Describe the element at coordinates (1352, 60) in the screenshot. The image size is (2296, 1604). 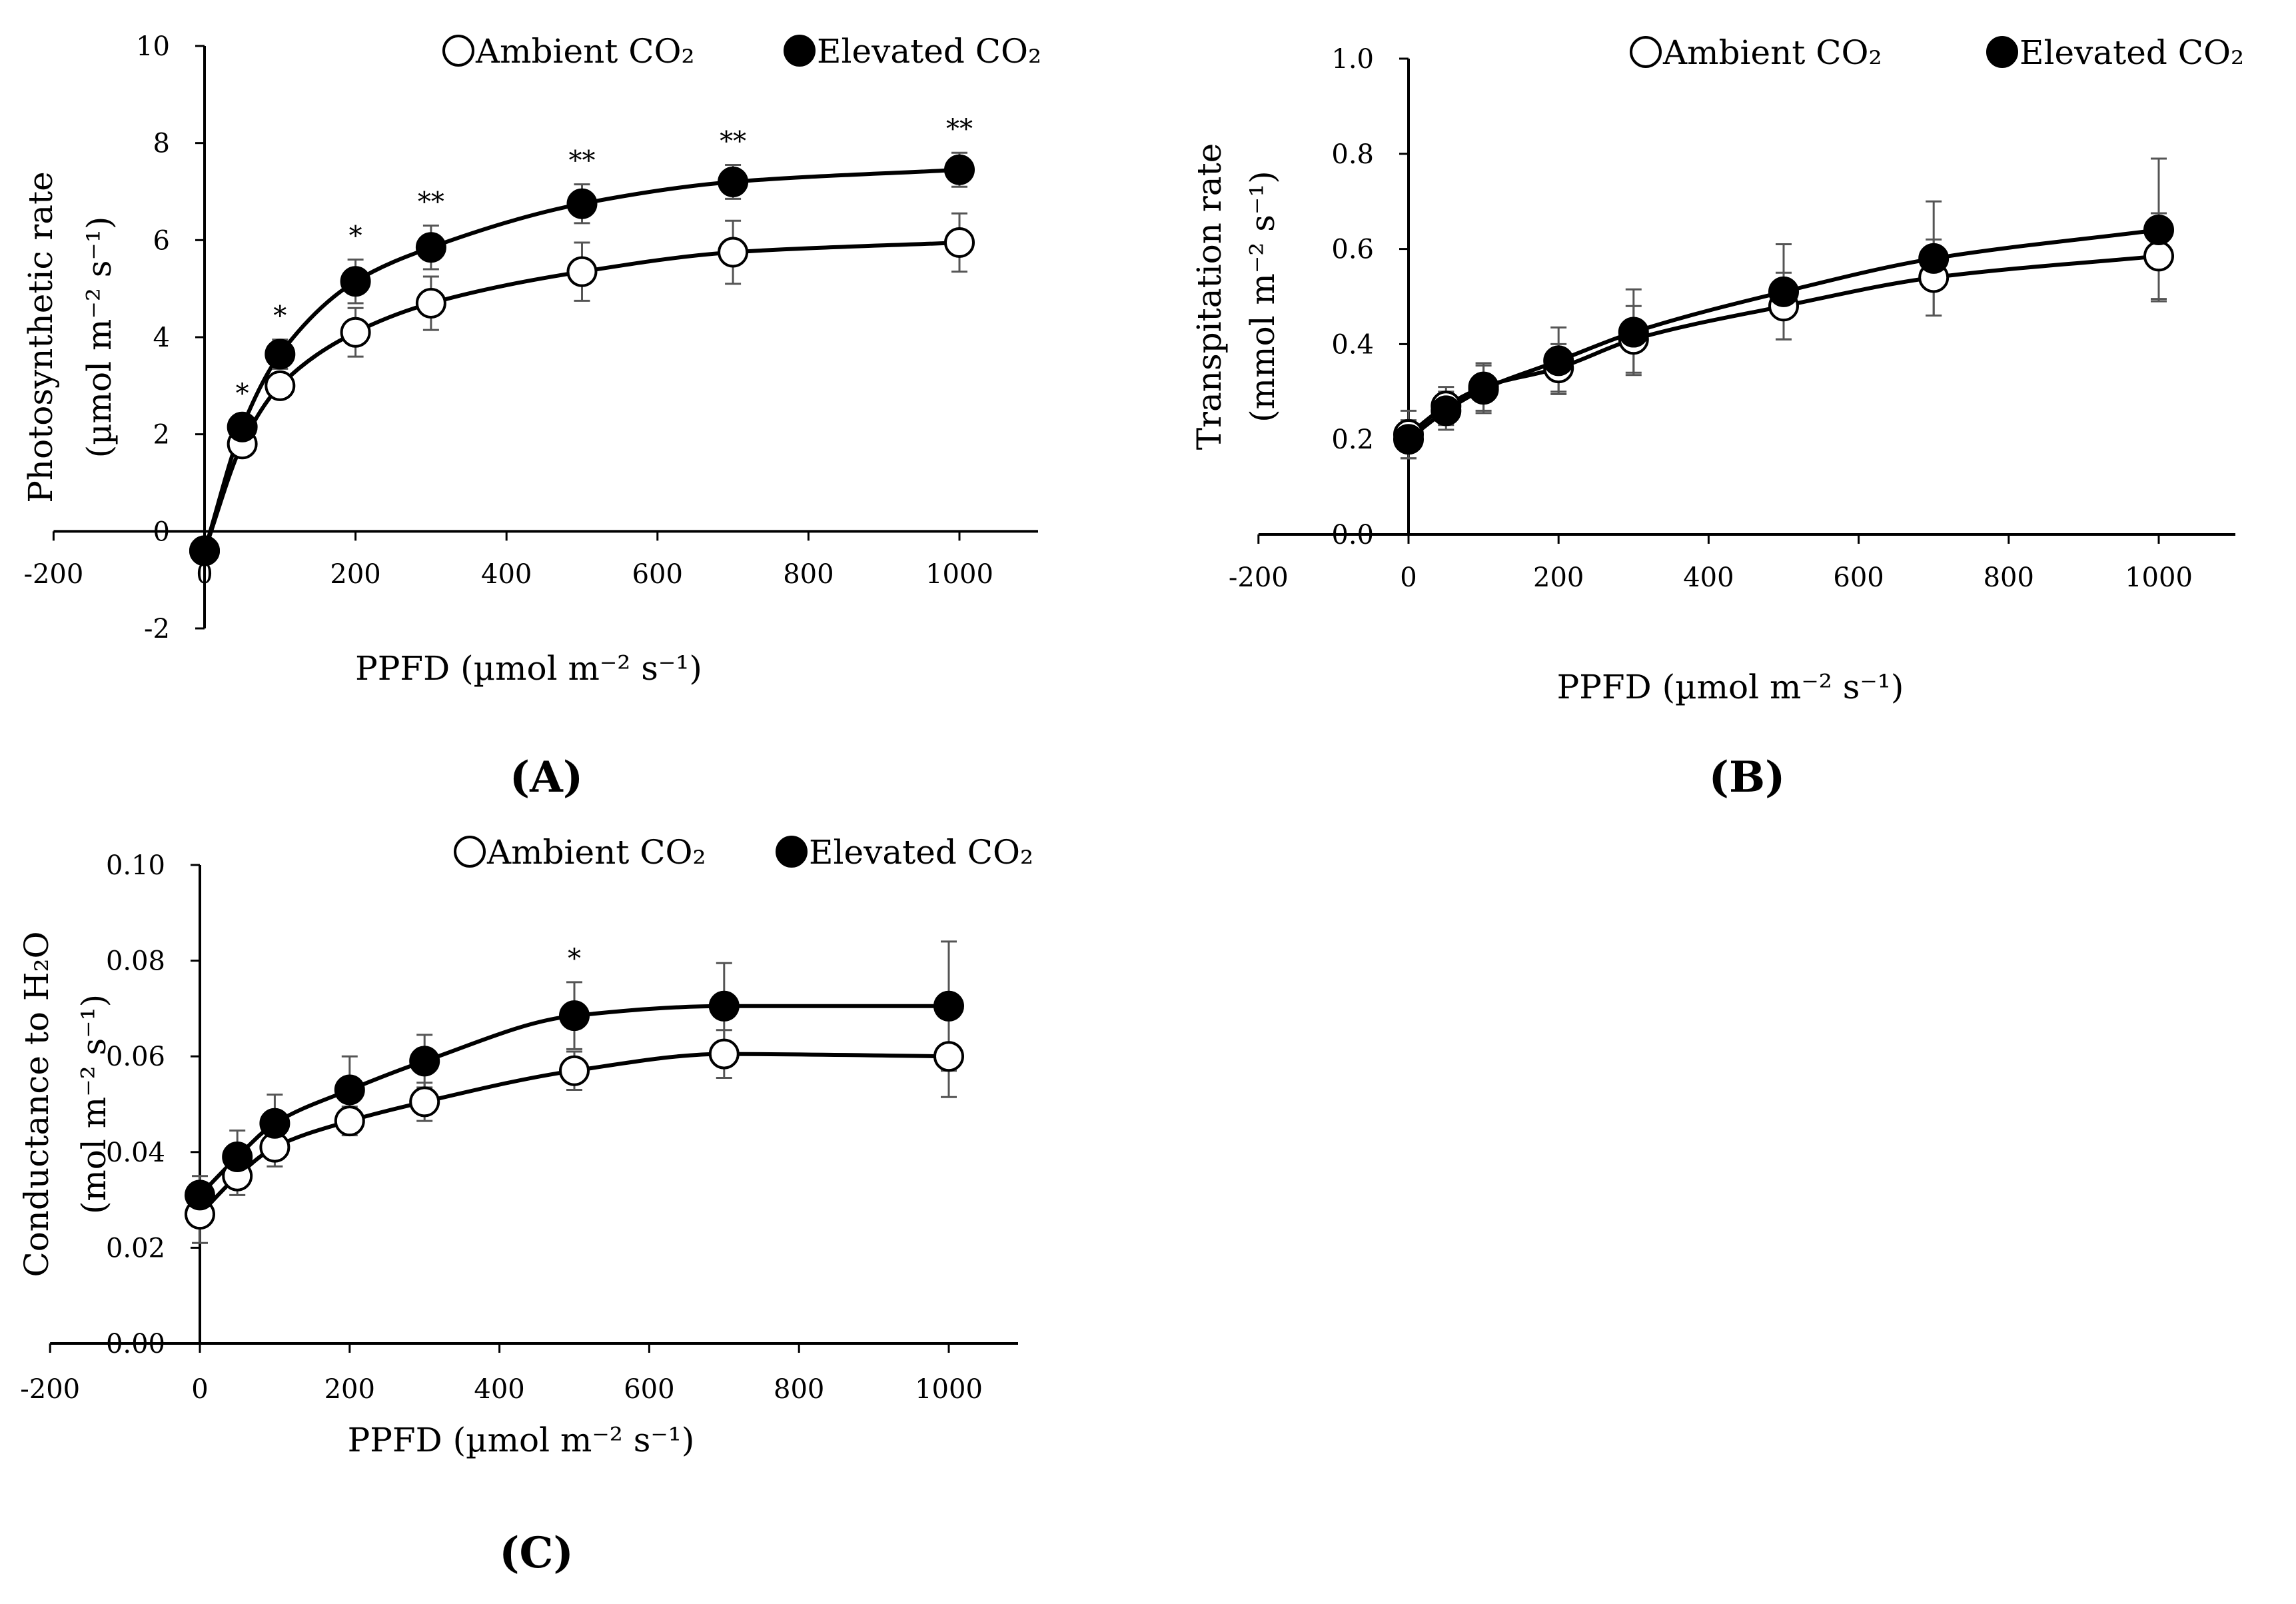
I see `y-tick-label: 1.0` at that location.